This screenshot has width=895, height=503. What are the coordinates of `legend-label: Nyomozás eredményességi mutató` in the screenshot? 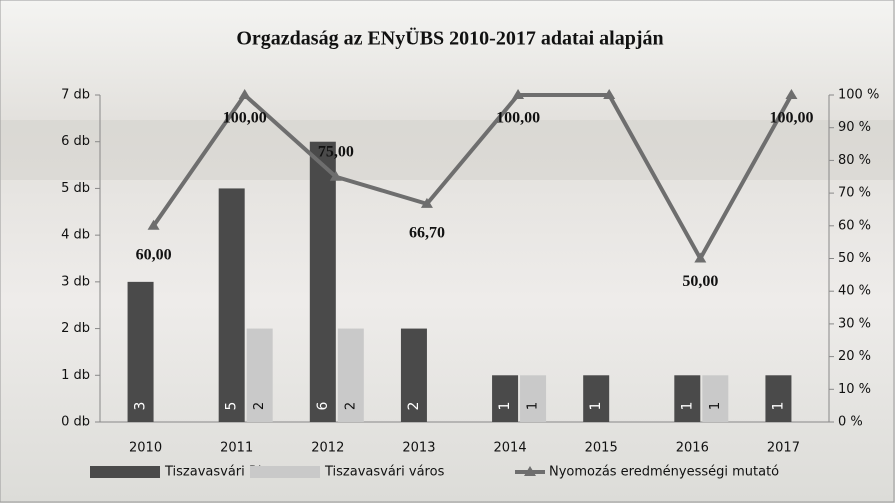 It's located at (664, 472).